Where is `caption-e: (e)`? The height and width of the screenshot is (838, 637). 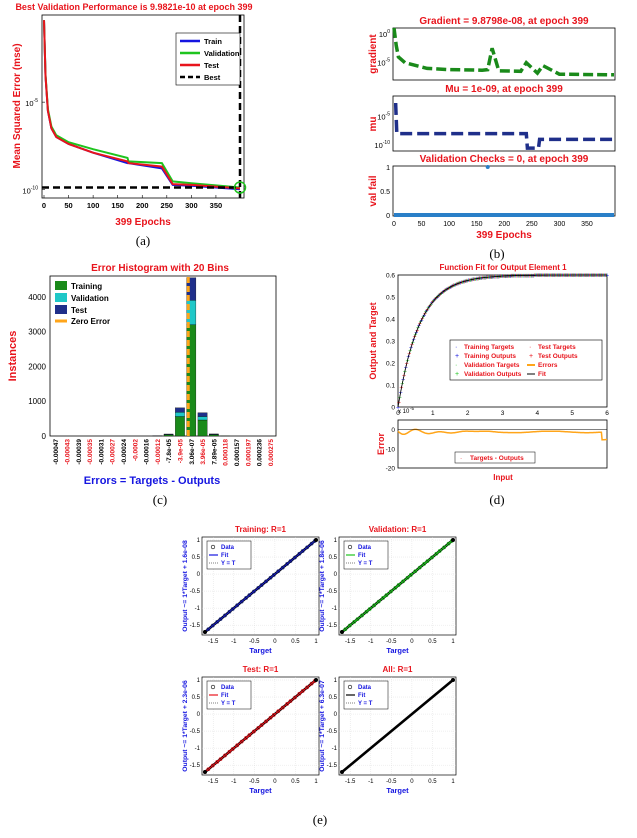 caption-e: (e) is located at coordinates (320, 819).